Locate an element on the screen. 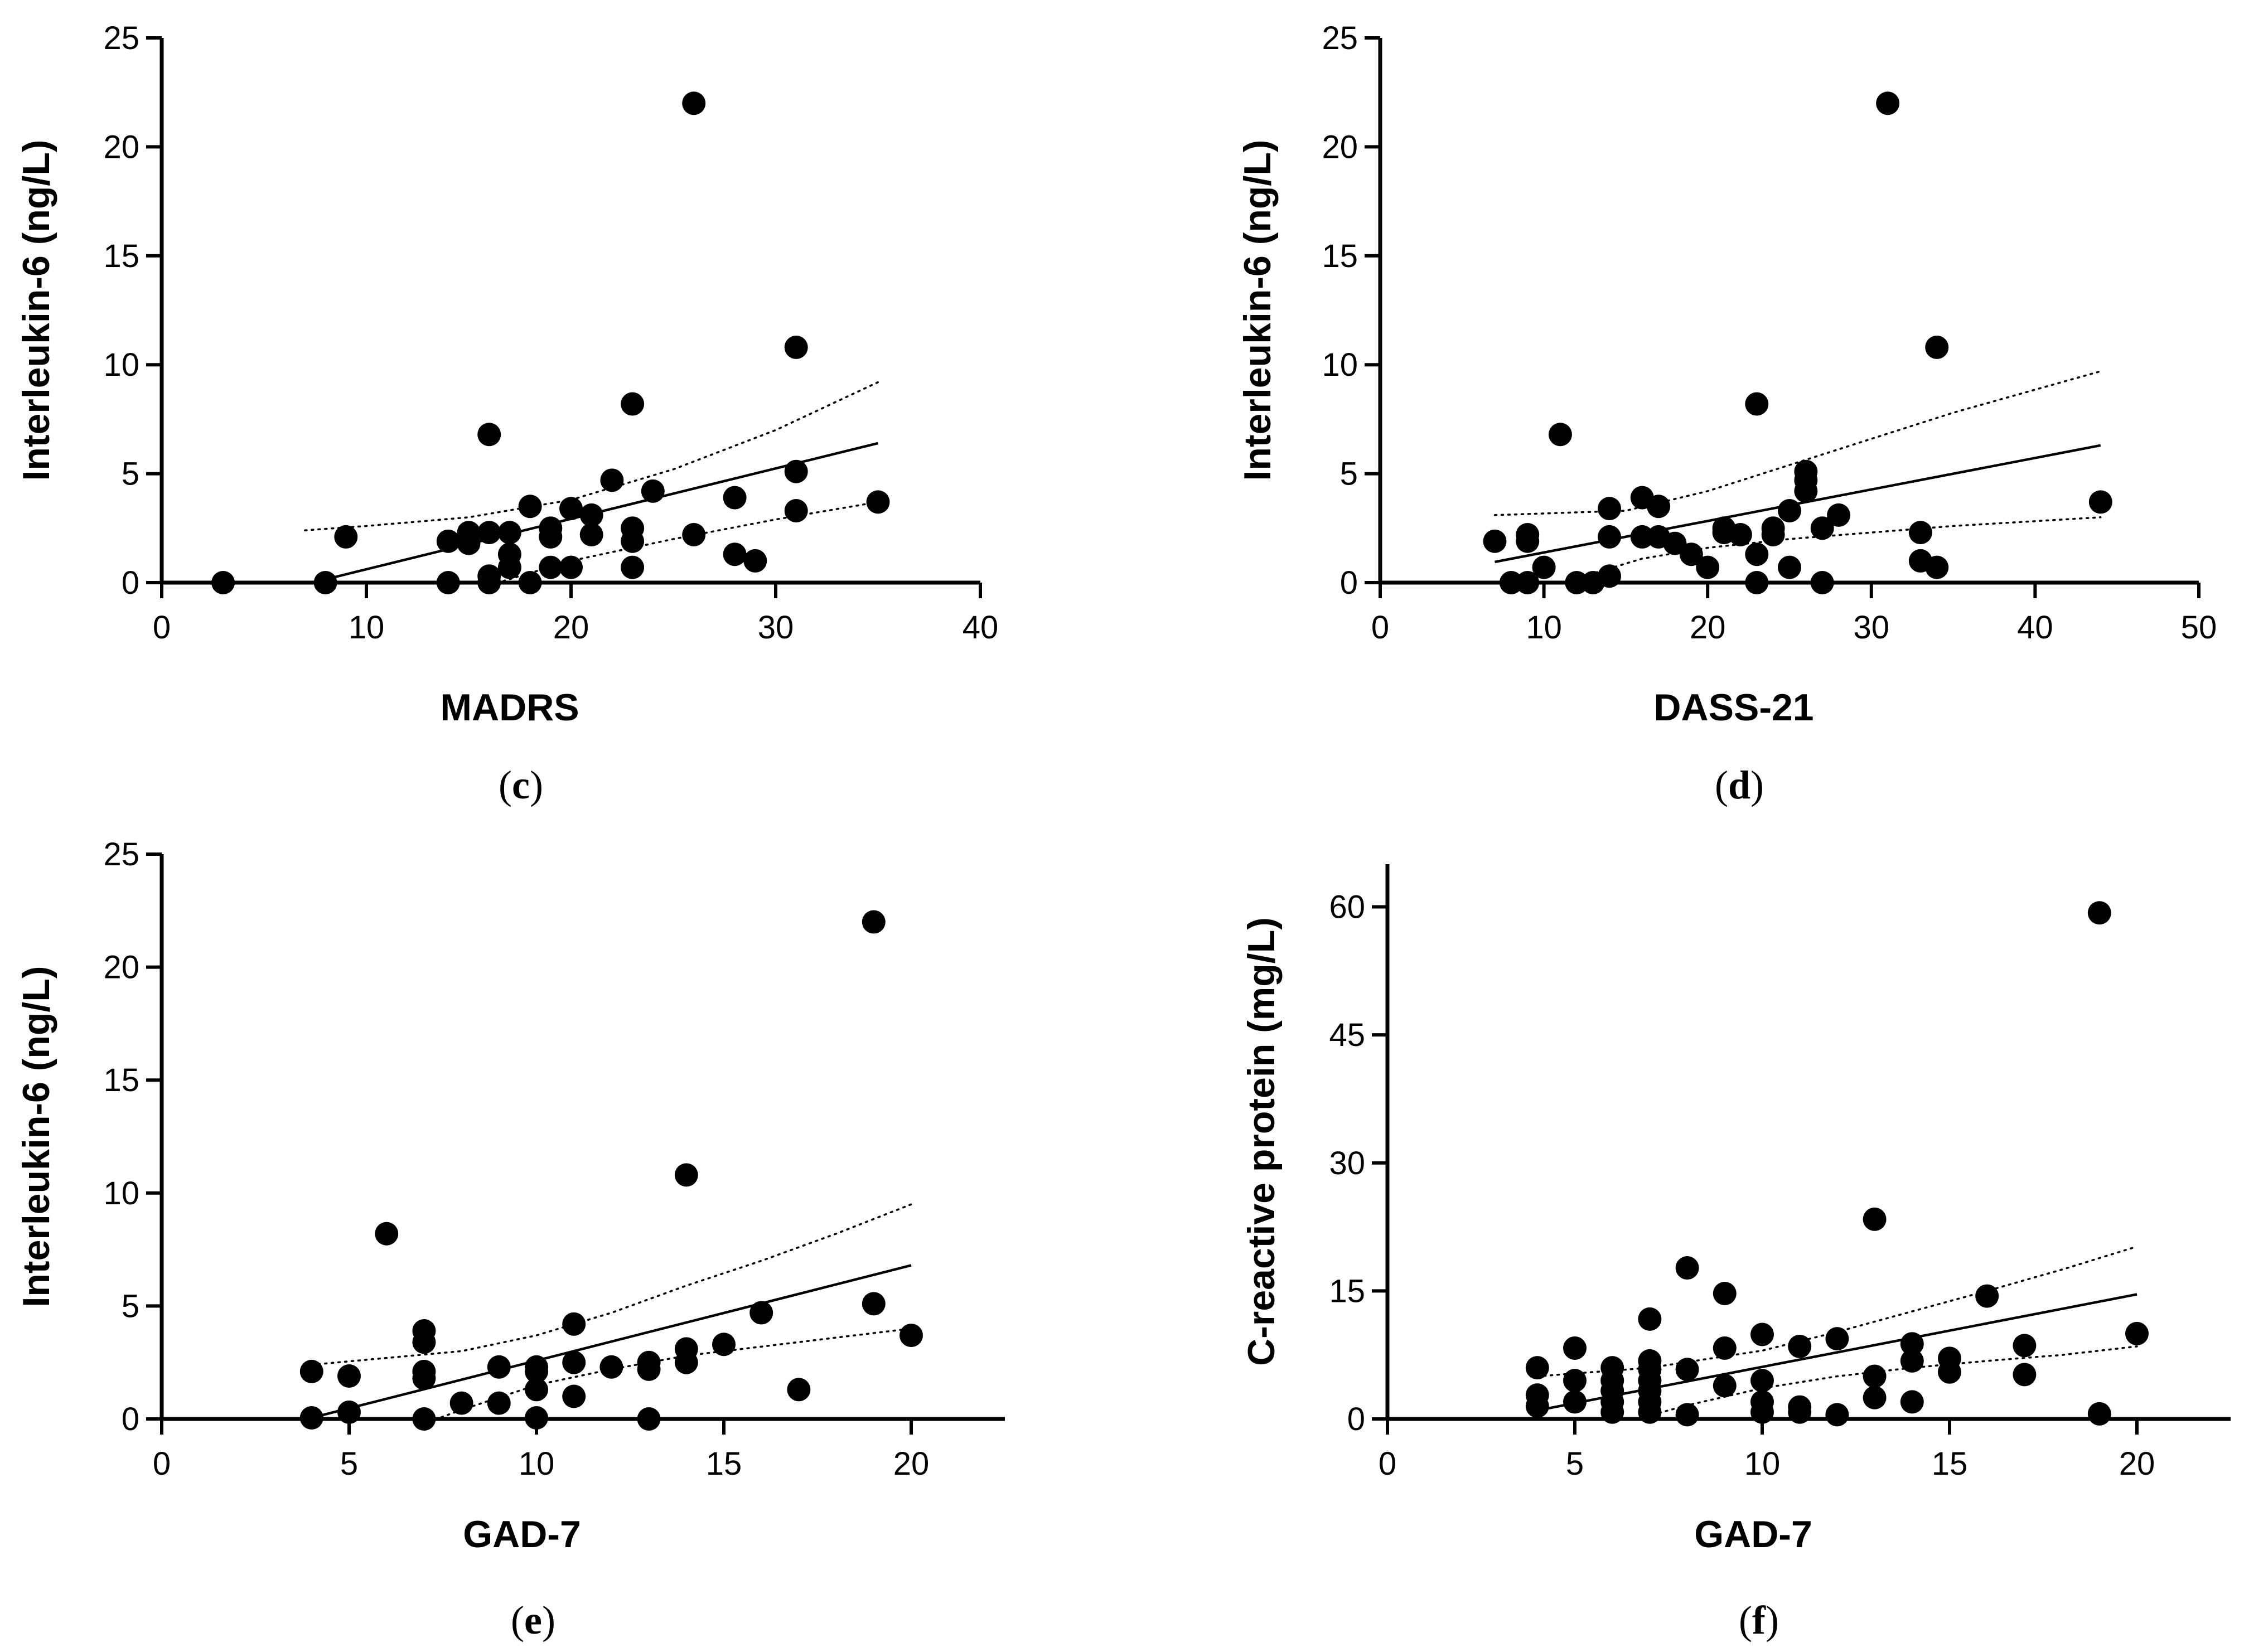 This screenshot has height=1652, width=2244. x-tick-label: 0 is located at coordinates (162, 1464).